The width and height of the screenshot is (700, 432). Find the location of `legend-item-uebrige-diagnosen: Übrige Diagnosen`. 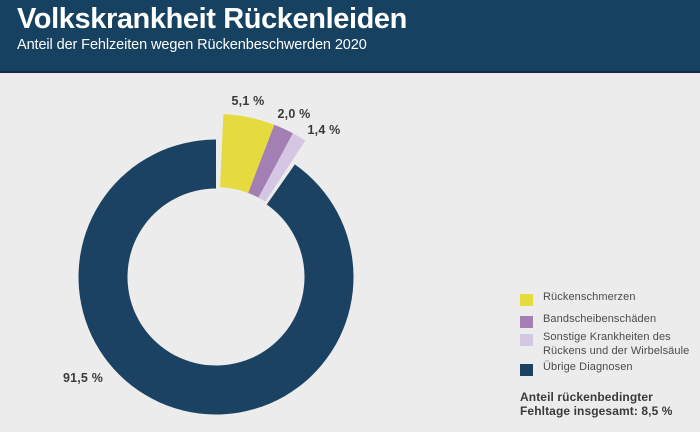

legend-item-uebrige-diagnosen: Übrige Diagnosen is located at coordinates (576, 368).